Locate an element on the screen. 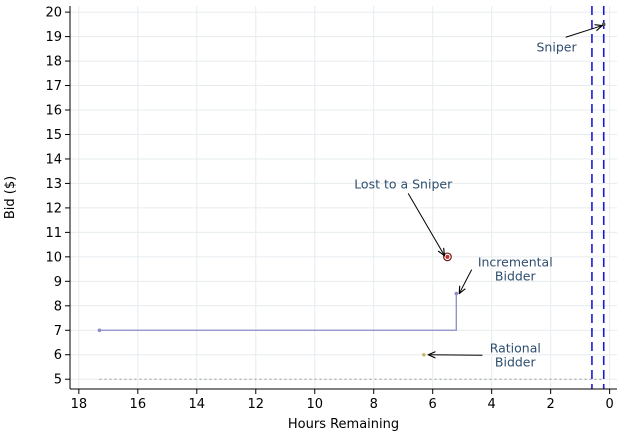 The width and height of the screenshot is (627, 434). y-tick-label: 12 is located at coordinates (53, 208).